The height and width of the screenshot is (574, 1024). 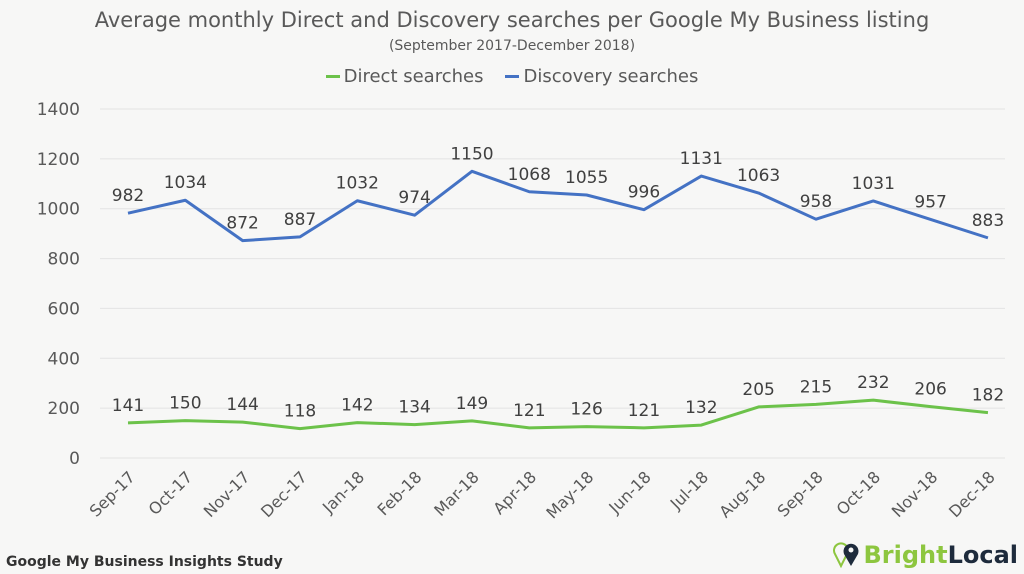 I want to click on legend-item-direct: Direct searches, so click(x=404, y=76).